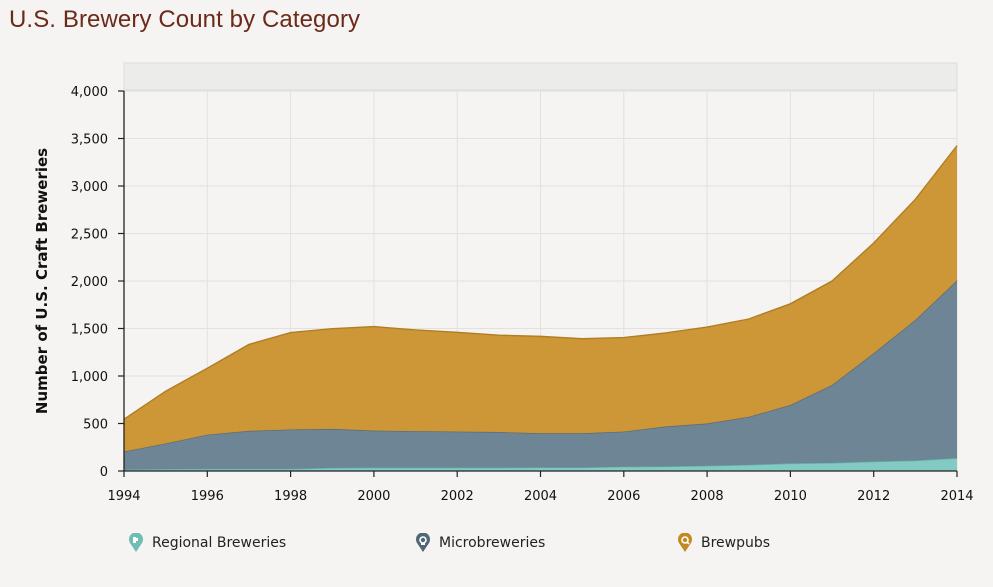  What do you see at coordinates (95, 425) in the screenshot?
I see `y-tick-label: 500` at bounding box center [95, 425].